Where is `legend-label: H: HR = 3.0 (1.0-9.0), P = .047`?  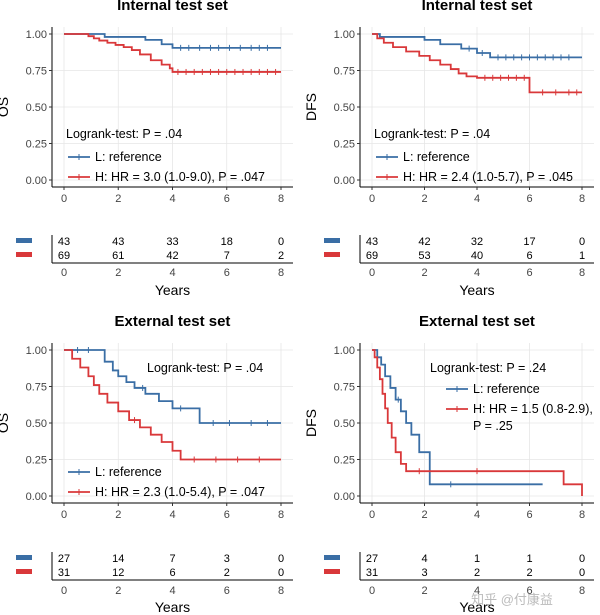 legend-label: H: HR = 3.0 (1.0-9.0), P = .047 is located at coordinates (180, 177).